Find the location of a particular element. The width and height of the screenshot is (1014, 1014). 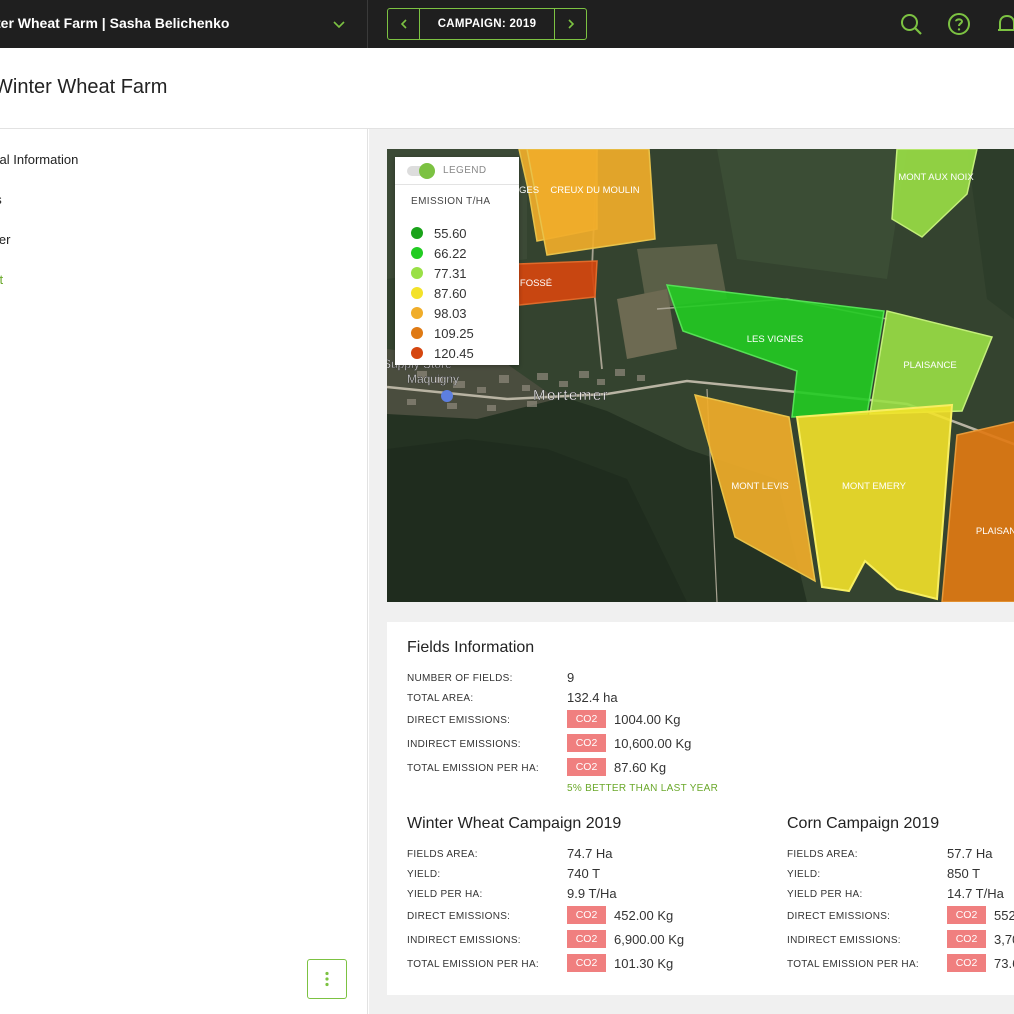

total-area-value: 132.4 ha is located at coordinates (592, 697).